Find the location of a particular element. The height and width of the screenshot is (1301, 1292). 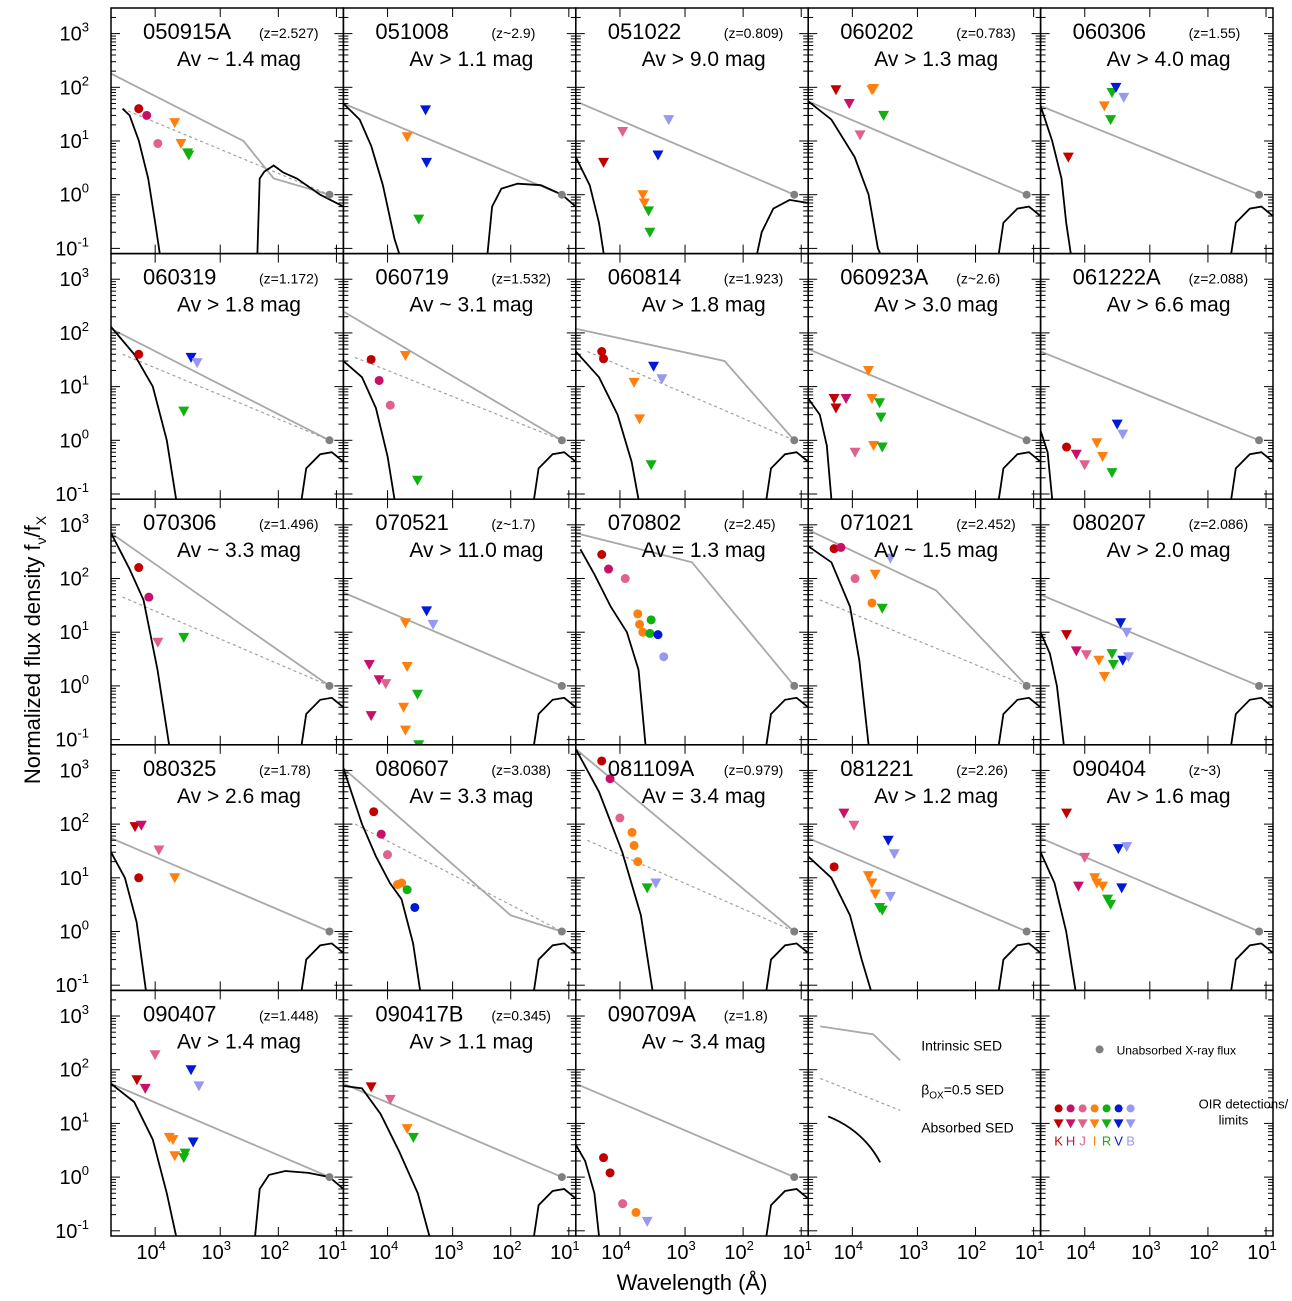

grb-name: 060923A is located at coordinates (884, 277).